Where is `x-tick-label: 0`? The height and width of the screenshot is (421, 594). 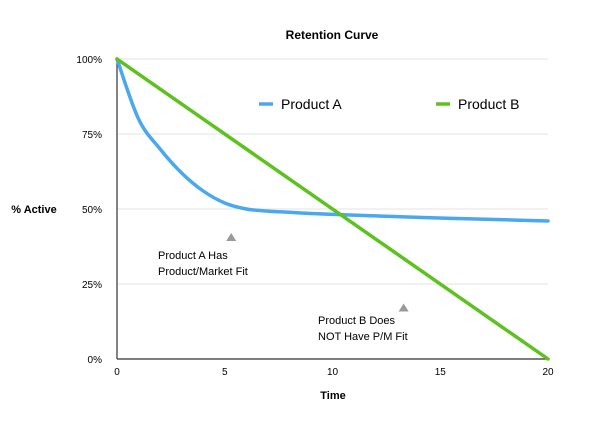
x-tick-label: 0 is located at coordinates (117, 372).